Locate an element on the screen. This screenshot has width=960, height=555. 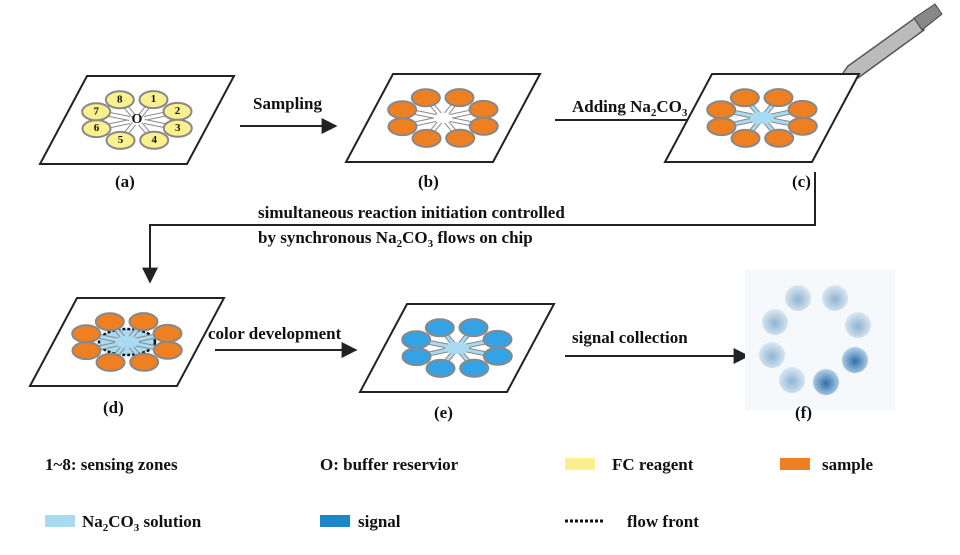
zone-number: 5 is located at coordinates (121, 140).